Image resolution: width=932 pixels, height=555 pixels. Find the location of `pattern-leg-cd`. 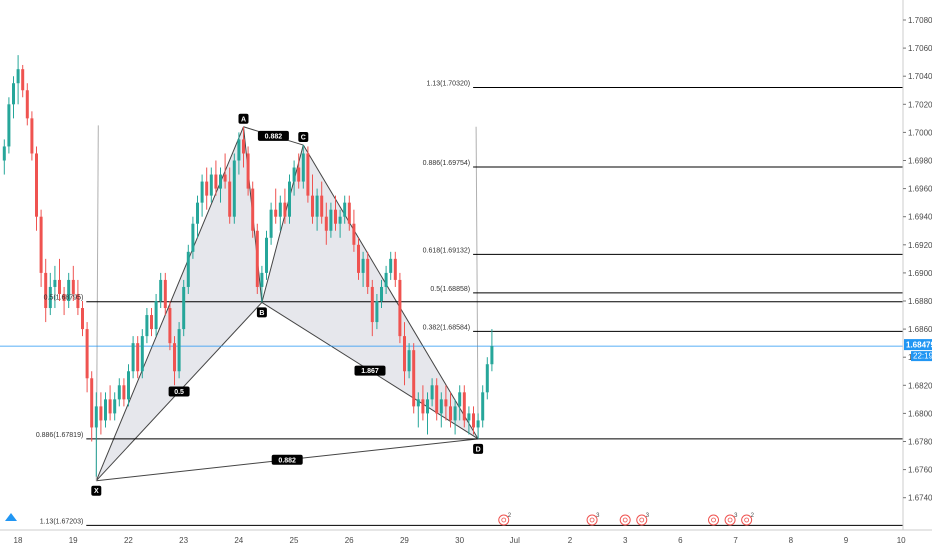

pattern-leg-cd is located at coordinates (390, 292).